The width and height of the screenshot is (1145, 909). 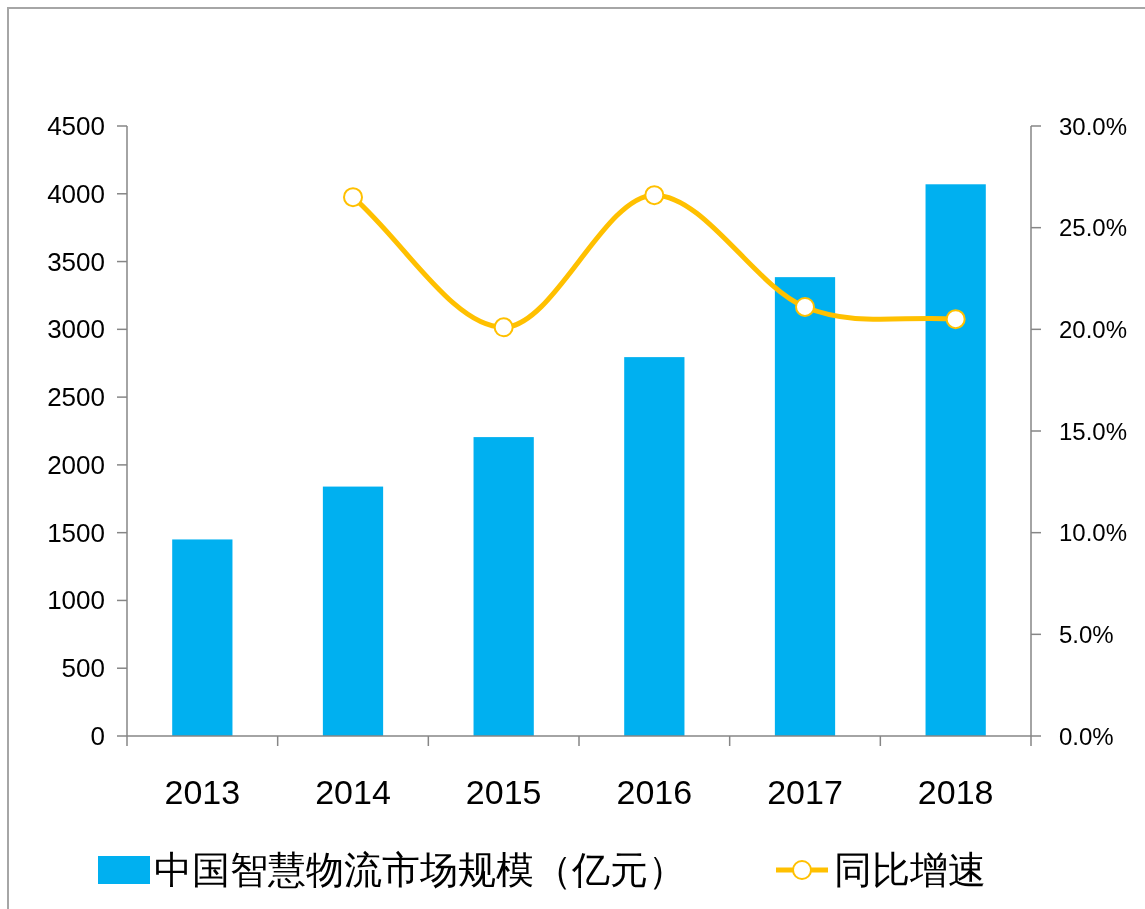 I want to click on legend-label: 同比增速, so click(x=910, y=870).